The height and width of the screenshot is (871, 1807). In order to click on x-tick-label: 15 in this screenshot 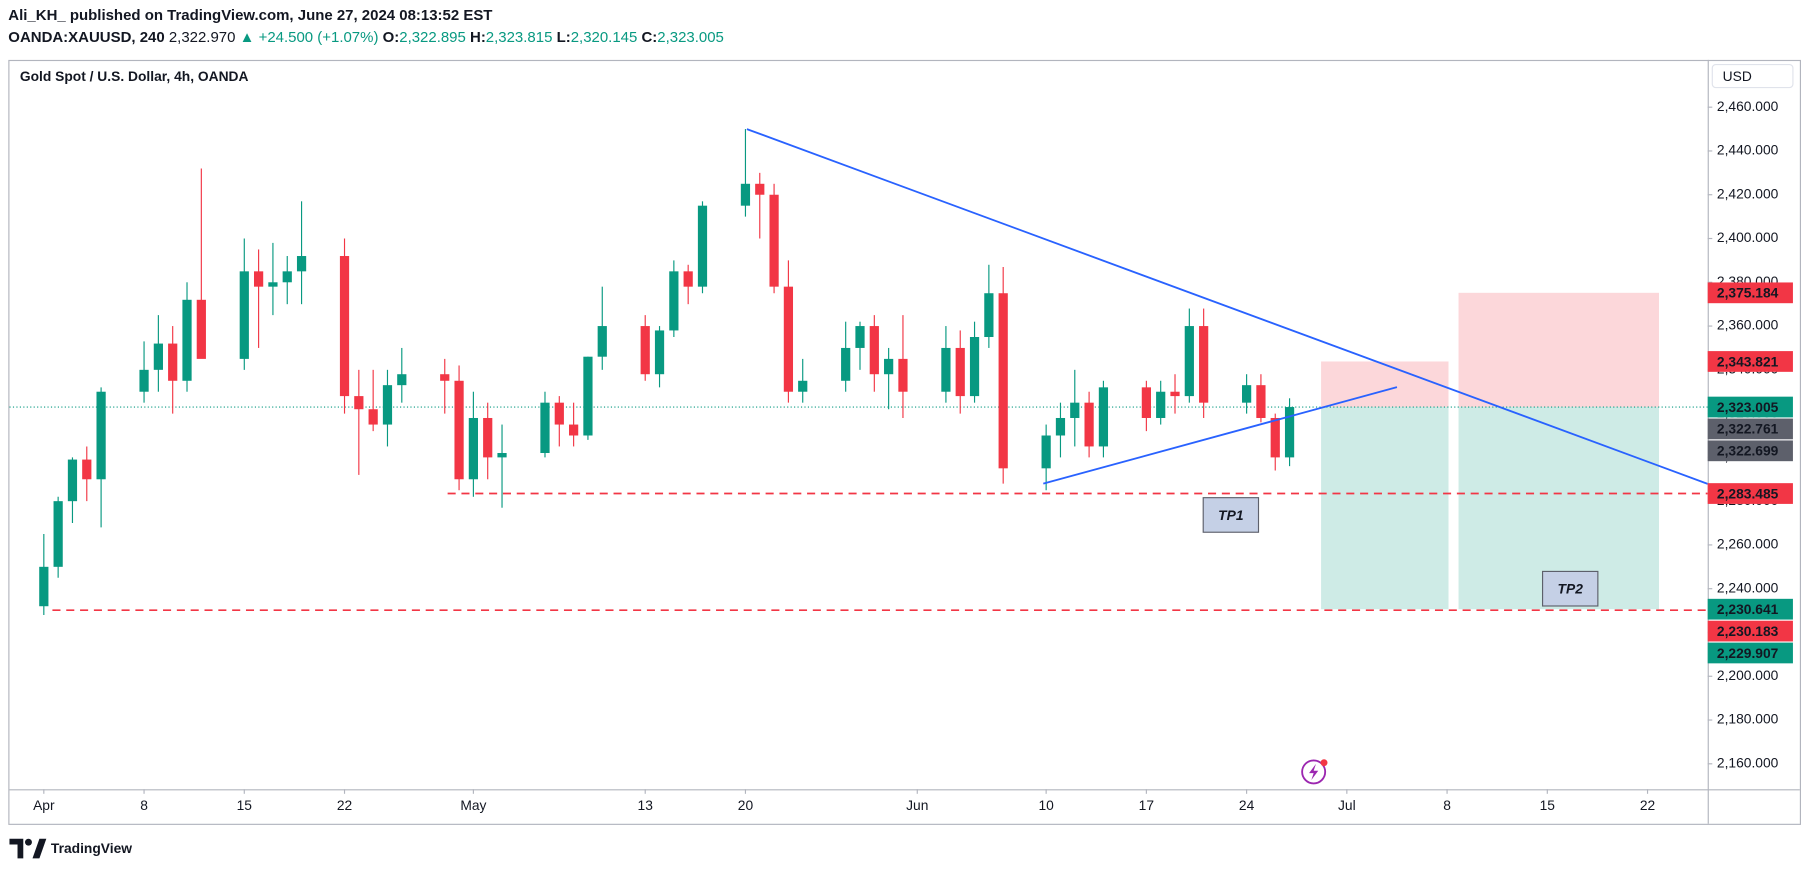, I will do `click(245, 805)`.